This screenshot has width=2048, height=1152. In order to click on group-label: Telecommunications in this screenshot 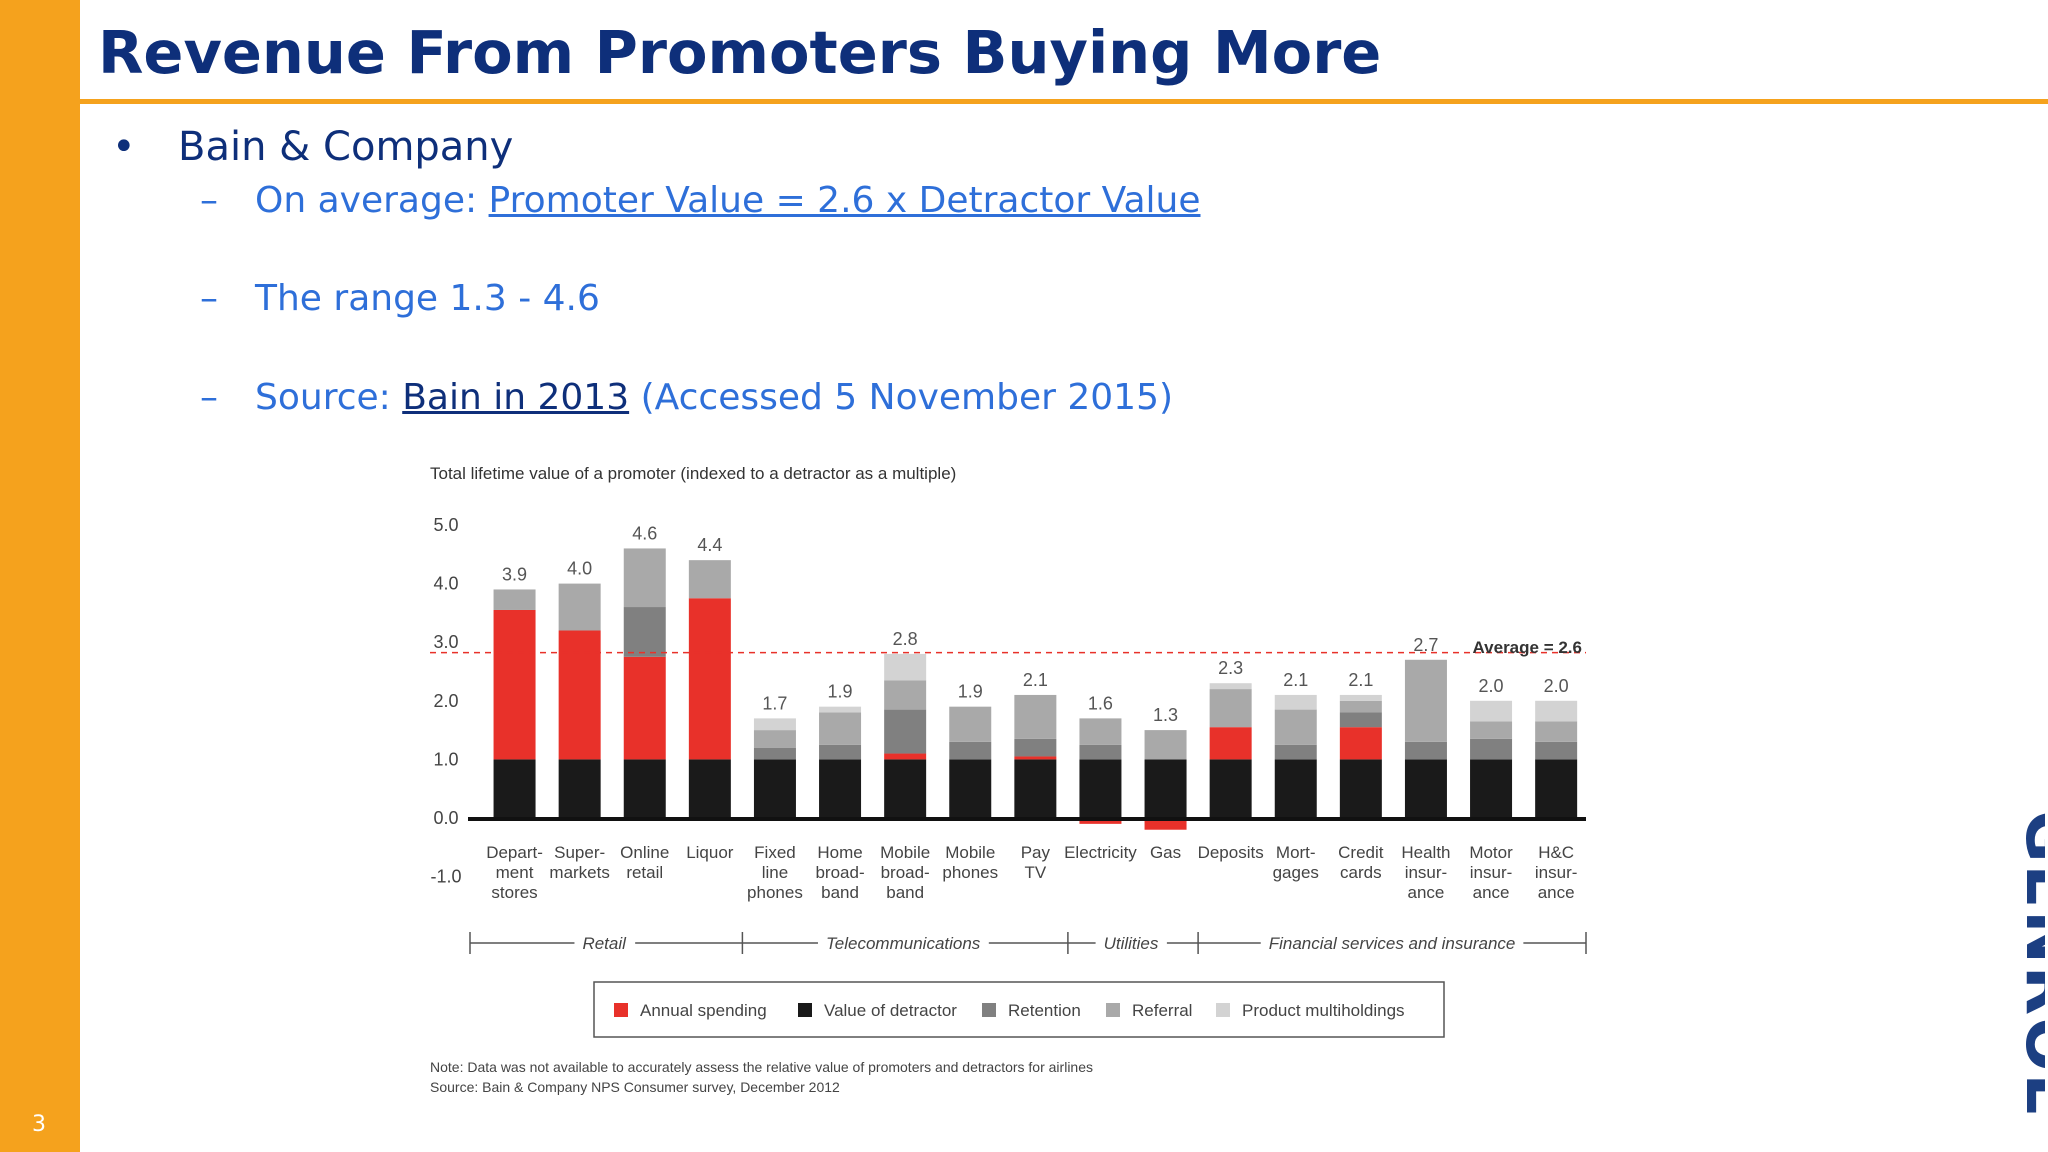, I will do `click(903, 943)`.